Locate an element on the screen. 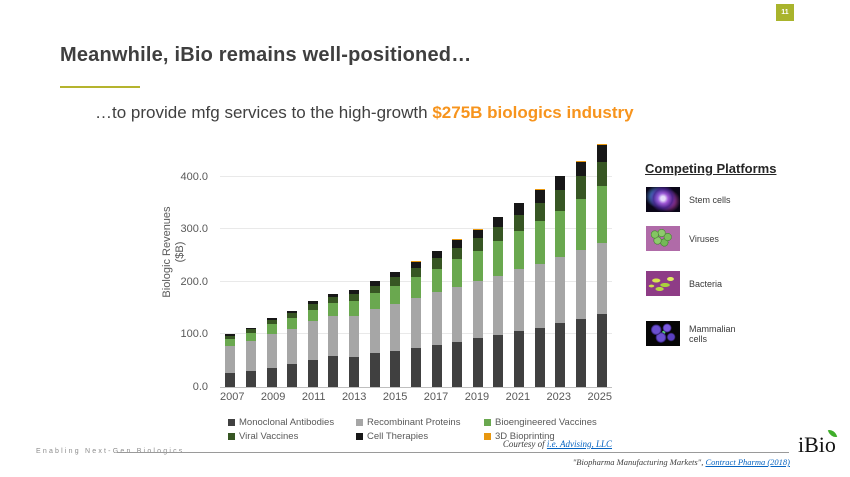 The height and width of the screenshot is (477, 850). x-tick-label: 2011 is located at coordinates (313, 397).